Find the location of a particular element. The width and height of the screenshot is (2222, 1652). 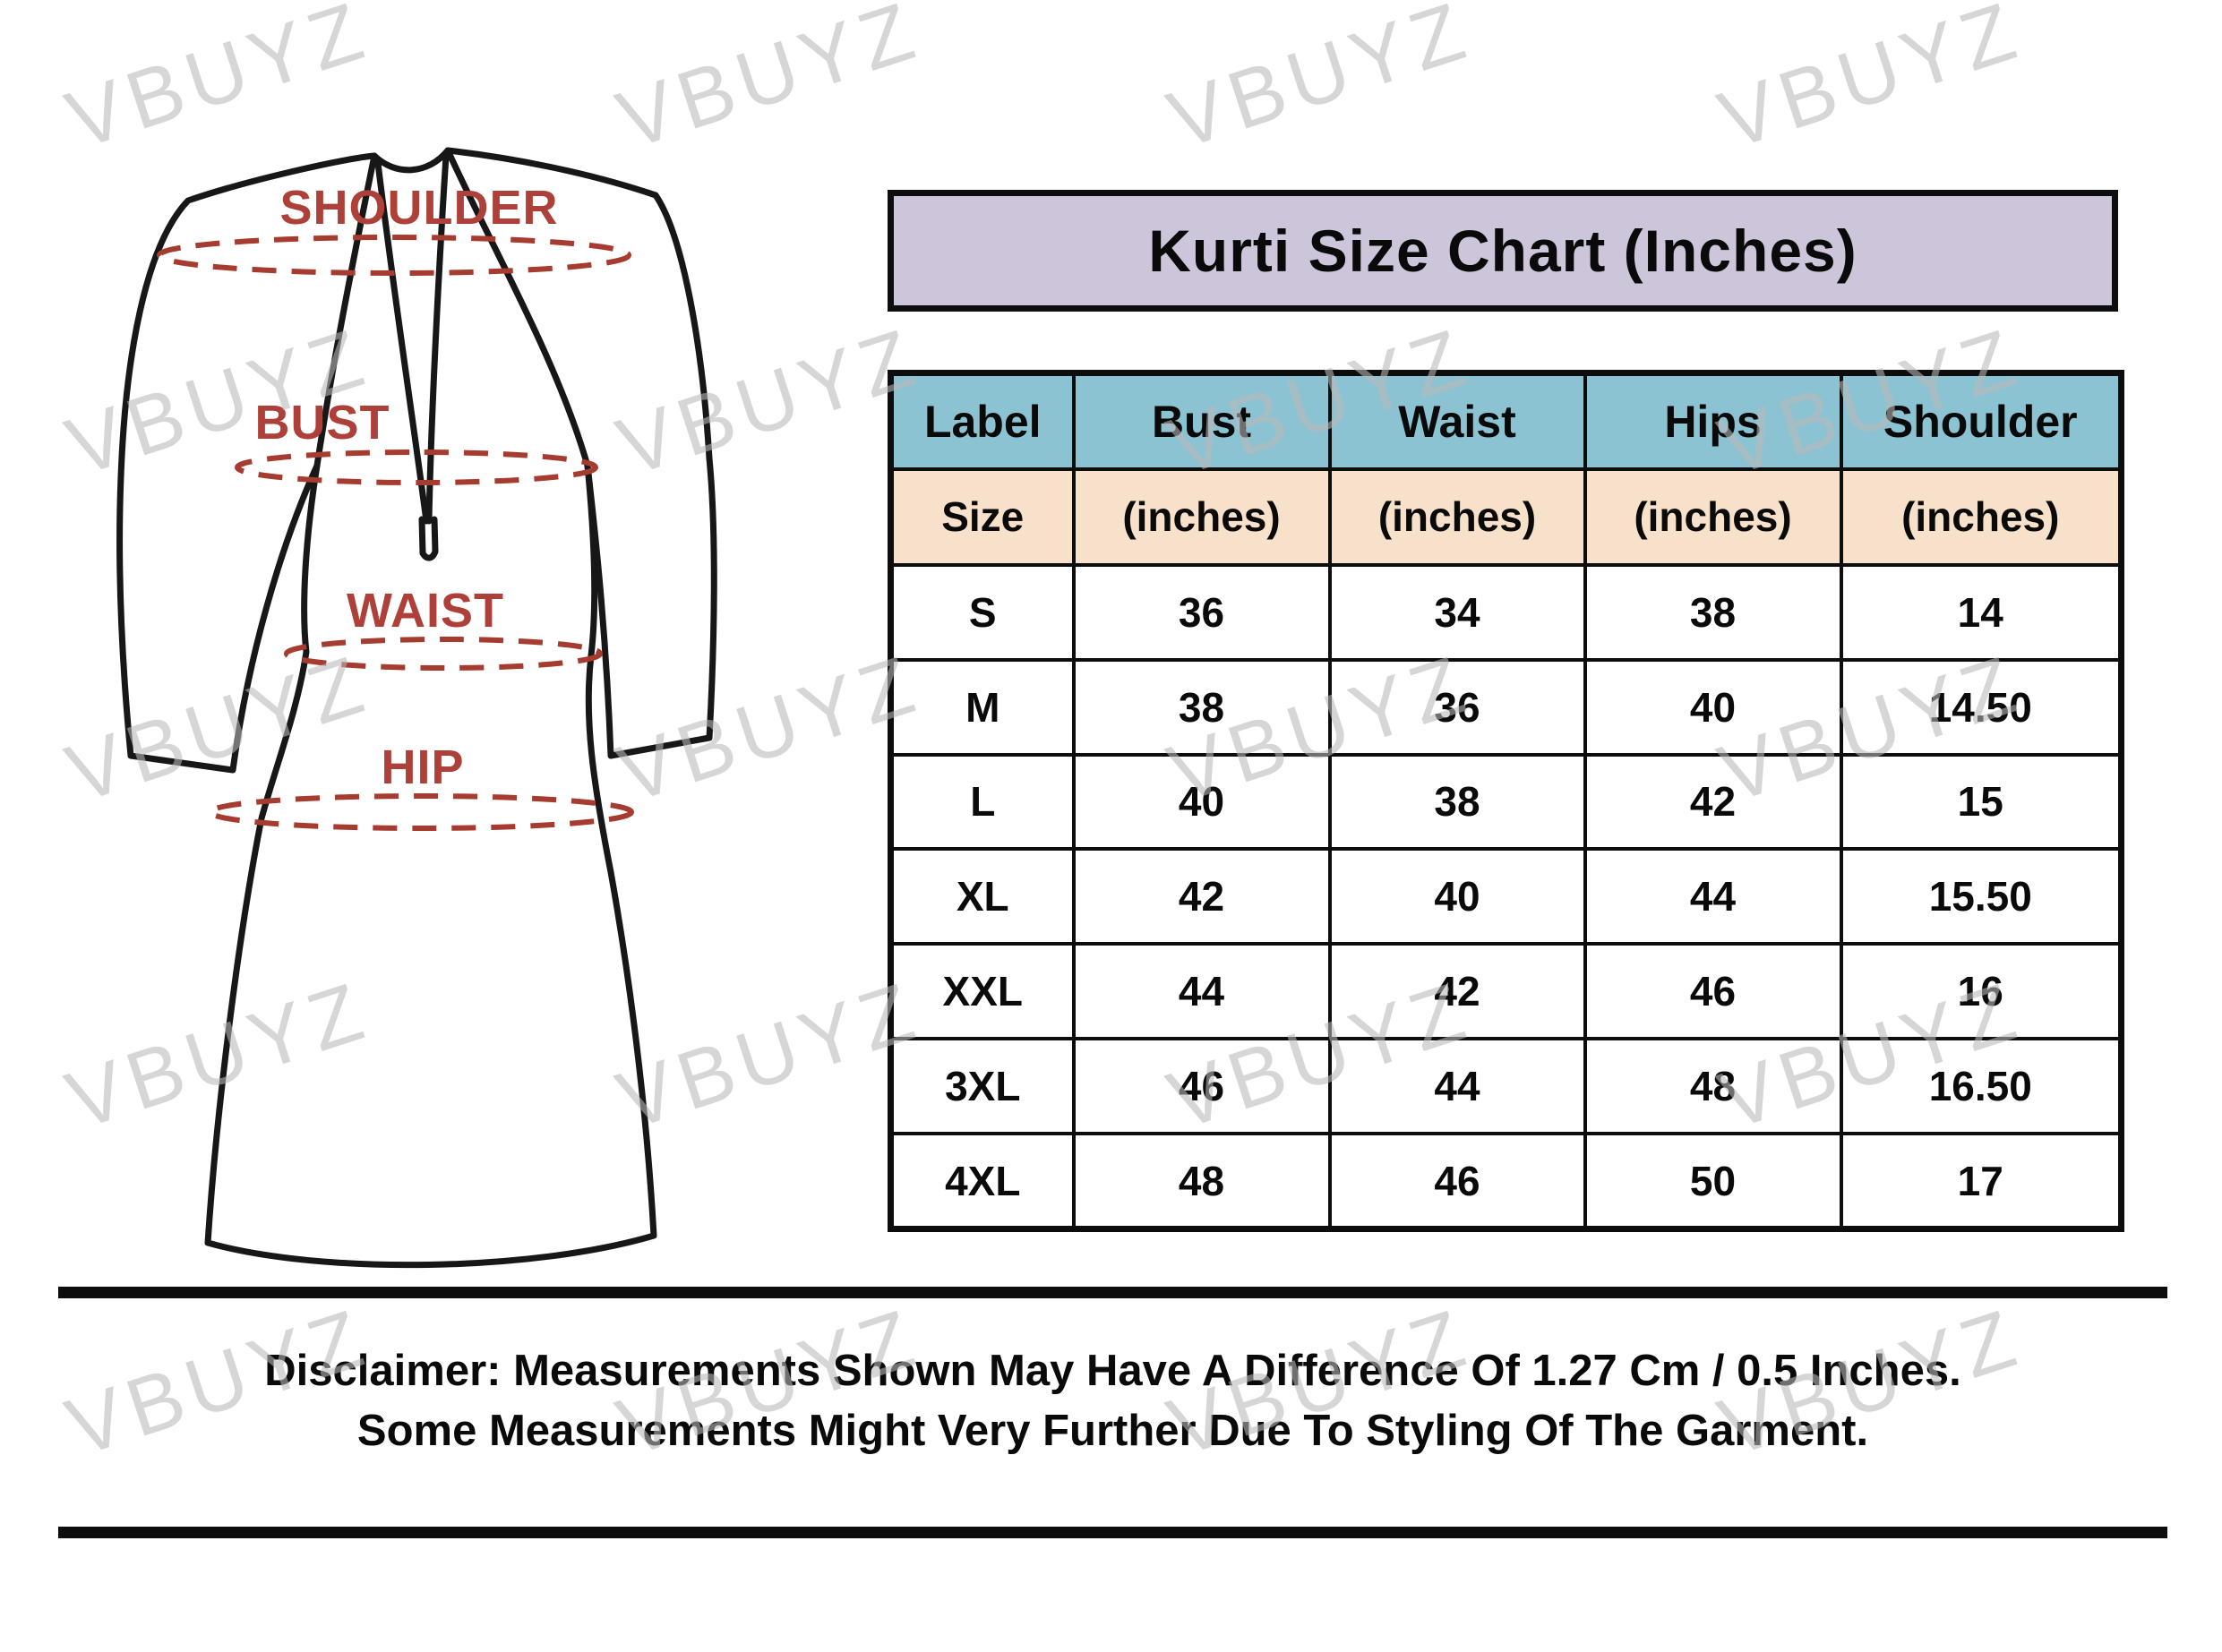

col-header-label: Label is located at coordinates (982, 421).